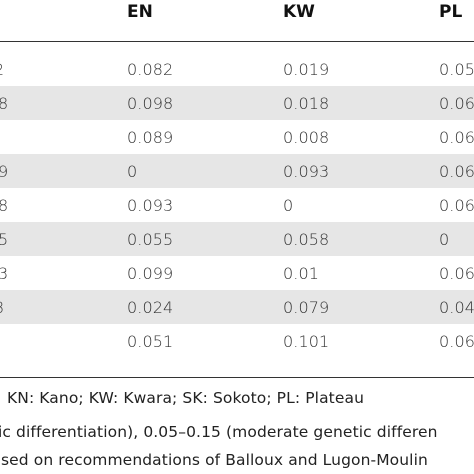  I want to click on row-label: 13, so click(4, 273).